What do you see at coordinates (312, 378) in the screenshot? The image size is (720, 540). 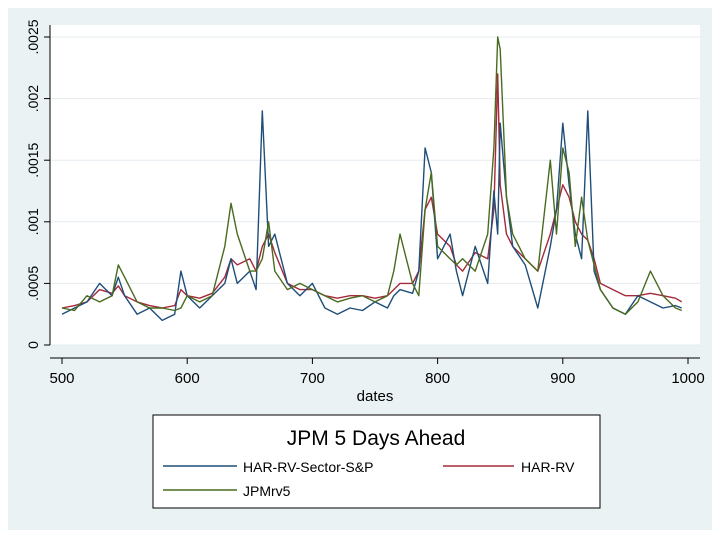 I see `x-tick-label: 700` at bounding box center [312, 378].